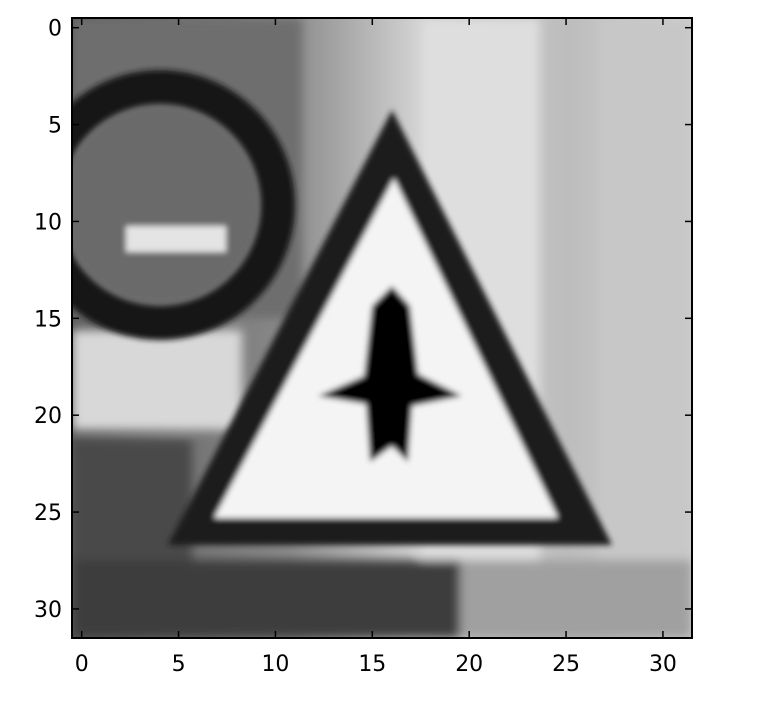  I want to click on y-tick-label: 30, so click(48, 610).